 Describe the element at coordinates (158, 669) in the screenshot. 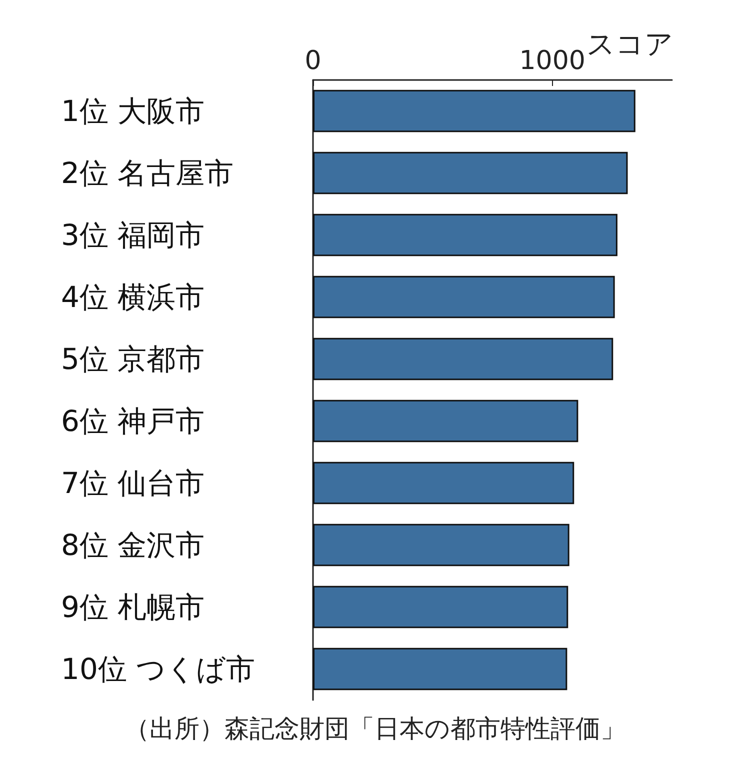

I see `y-tick-label: 10位 つくば市` at that location.